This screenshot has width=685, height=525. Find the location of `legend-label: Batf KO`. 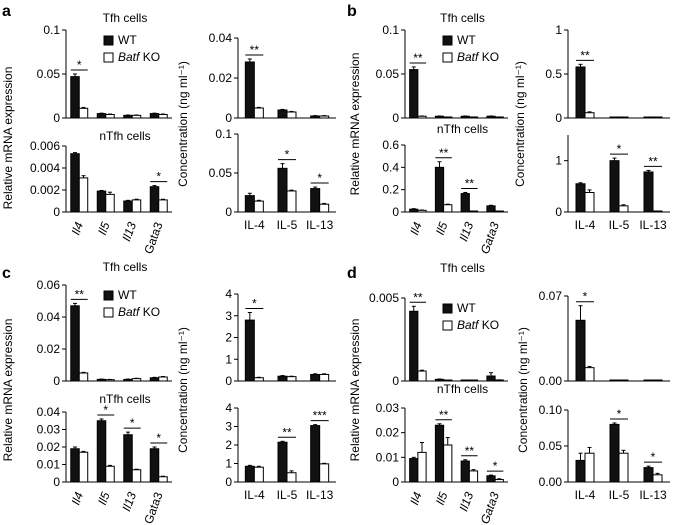

legend-label: Batf KO is located at coordinates (478, 57).